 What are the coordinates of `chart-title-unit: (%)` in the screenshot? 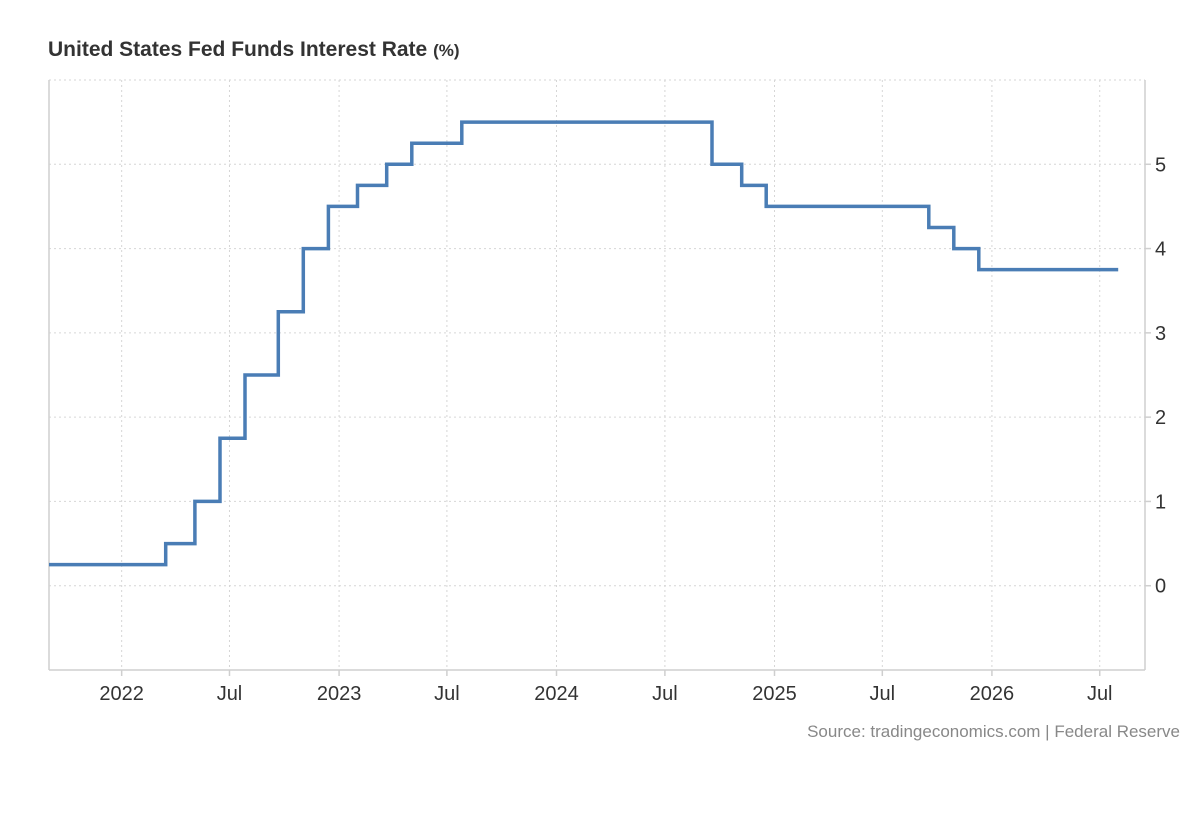 It's located at (446, 50).